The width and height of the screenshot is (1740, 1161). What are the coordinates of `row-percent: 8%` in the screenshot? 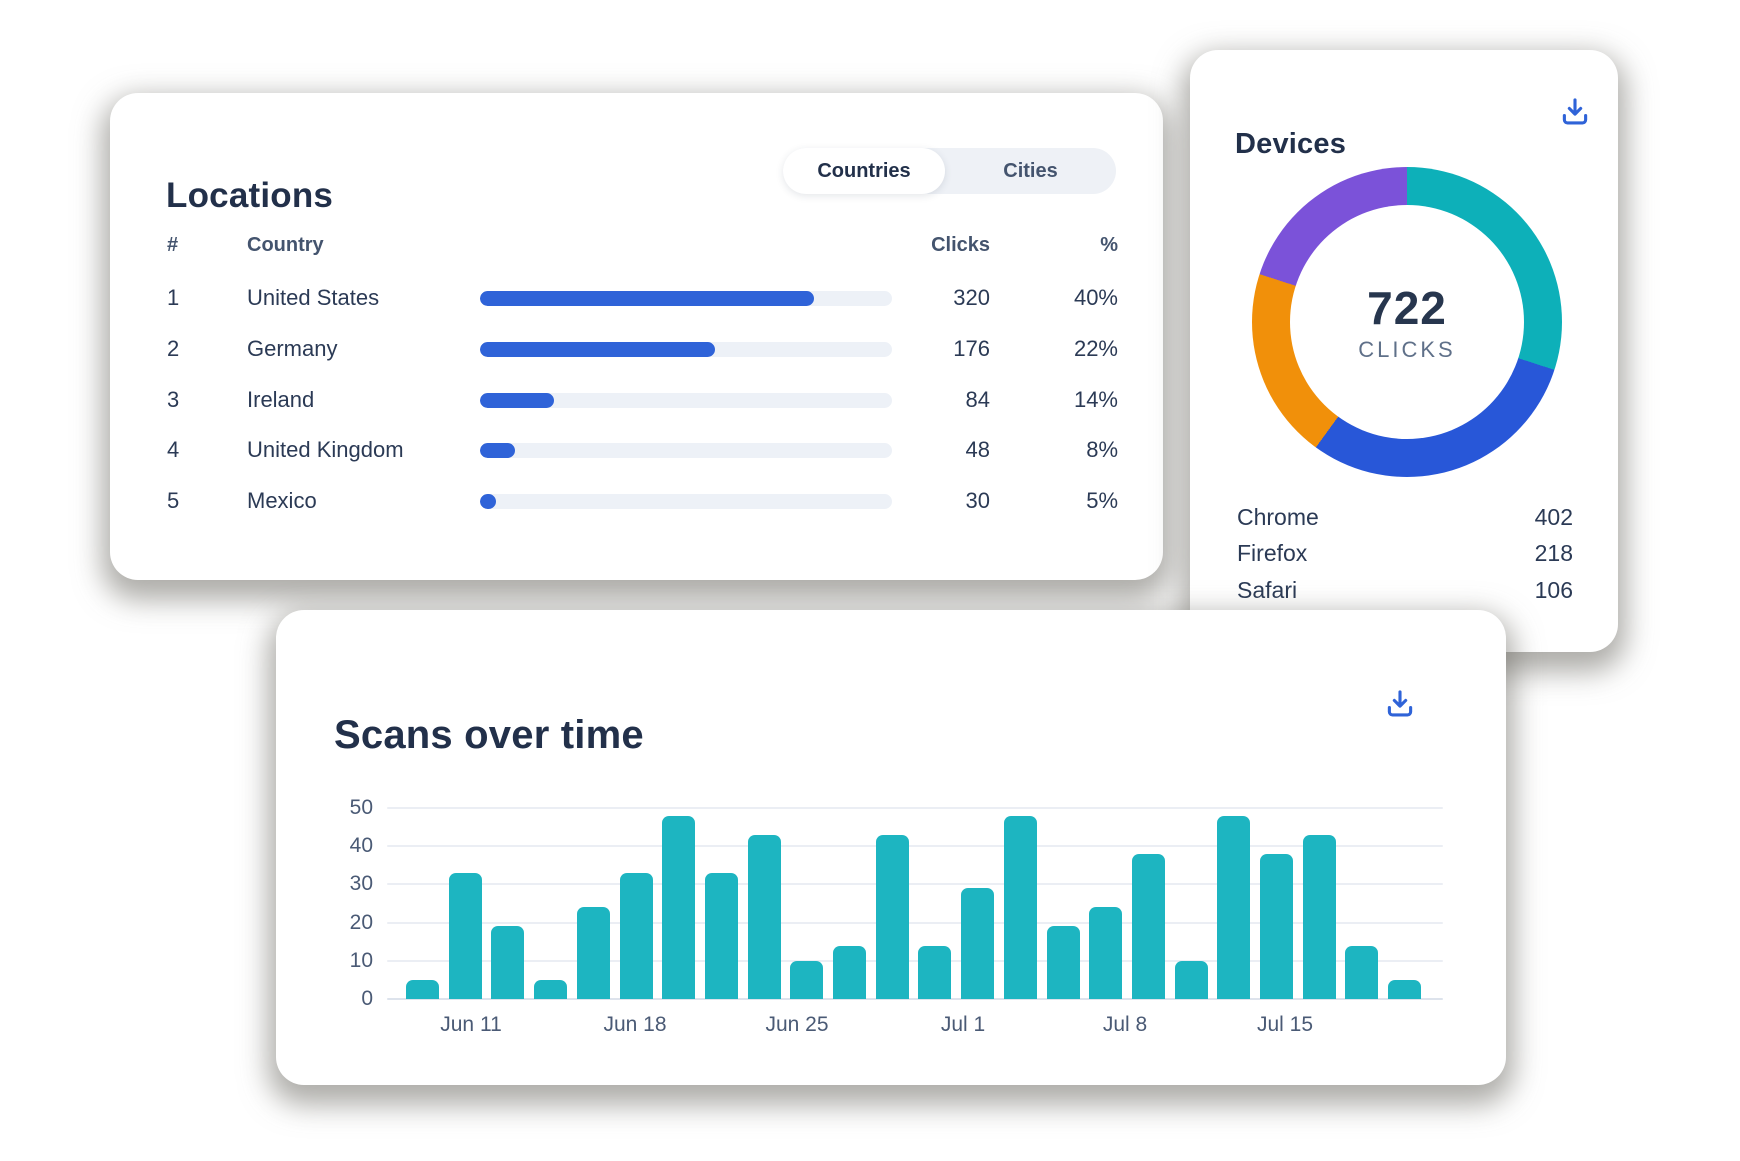 It's located at (1102, 449).